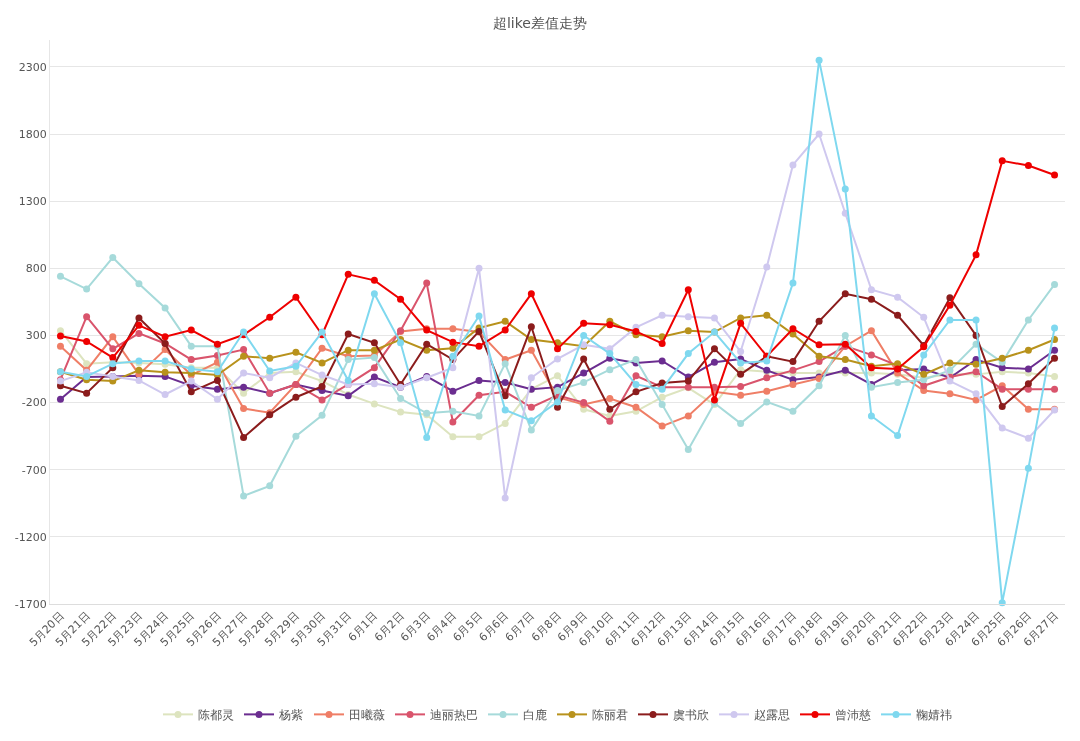  I want to click on legend-label: 陈丽君, so click(610, 715).